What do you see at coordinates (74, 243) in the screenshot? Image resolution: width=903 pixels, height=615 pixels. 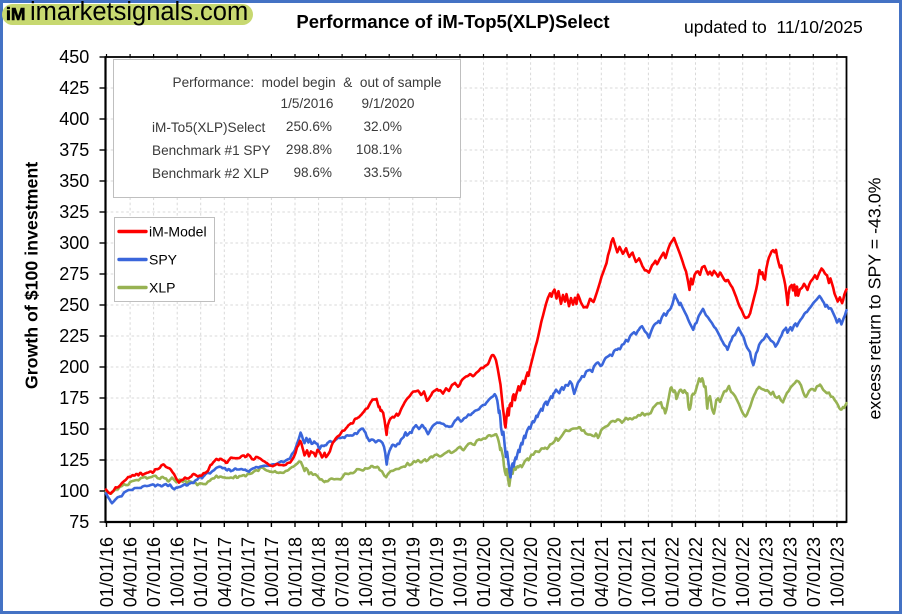 I see `svg-text: 300` at bounding box center [74, 243].